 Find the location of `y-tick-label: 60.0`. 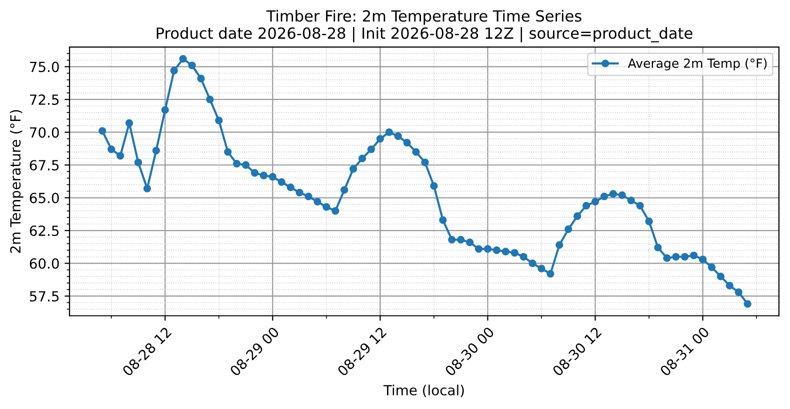

y-tick-label: 60.0 is located at coordinates (44, 263).